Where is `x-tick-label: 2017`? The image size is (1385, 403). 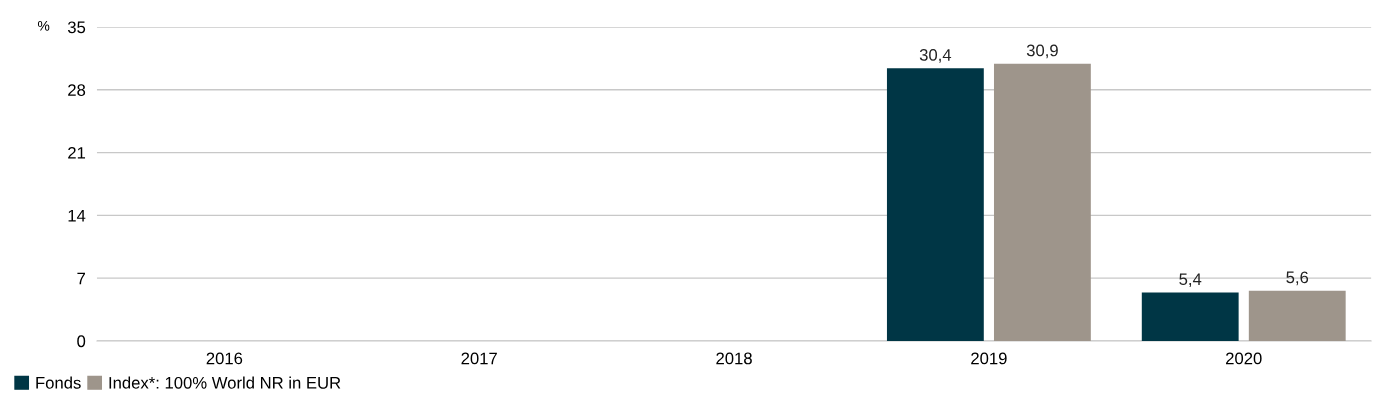 x-tick-label: 2017 is located at coordinates (479, 358).